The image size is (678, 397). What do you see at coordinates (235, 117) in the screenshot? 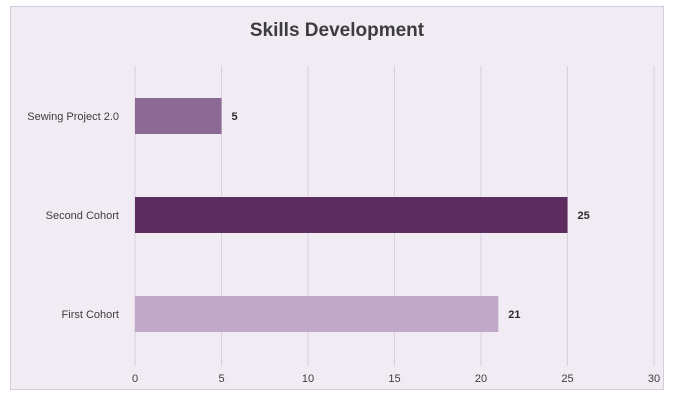
I see `data-label: 5` at bounding box center [235, 117].